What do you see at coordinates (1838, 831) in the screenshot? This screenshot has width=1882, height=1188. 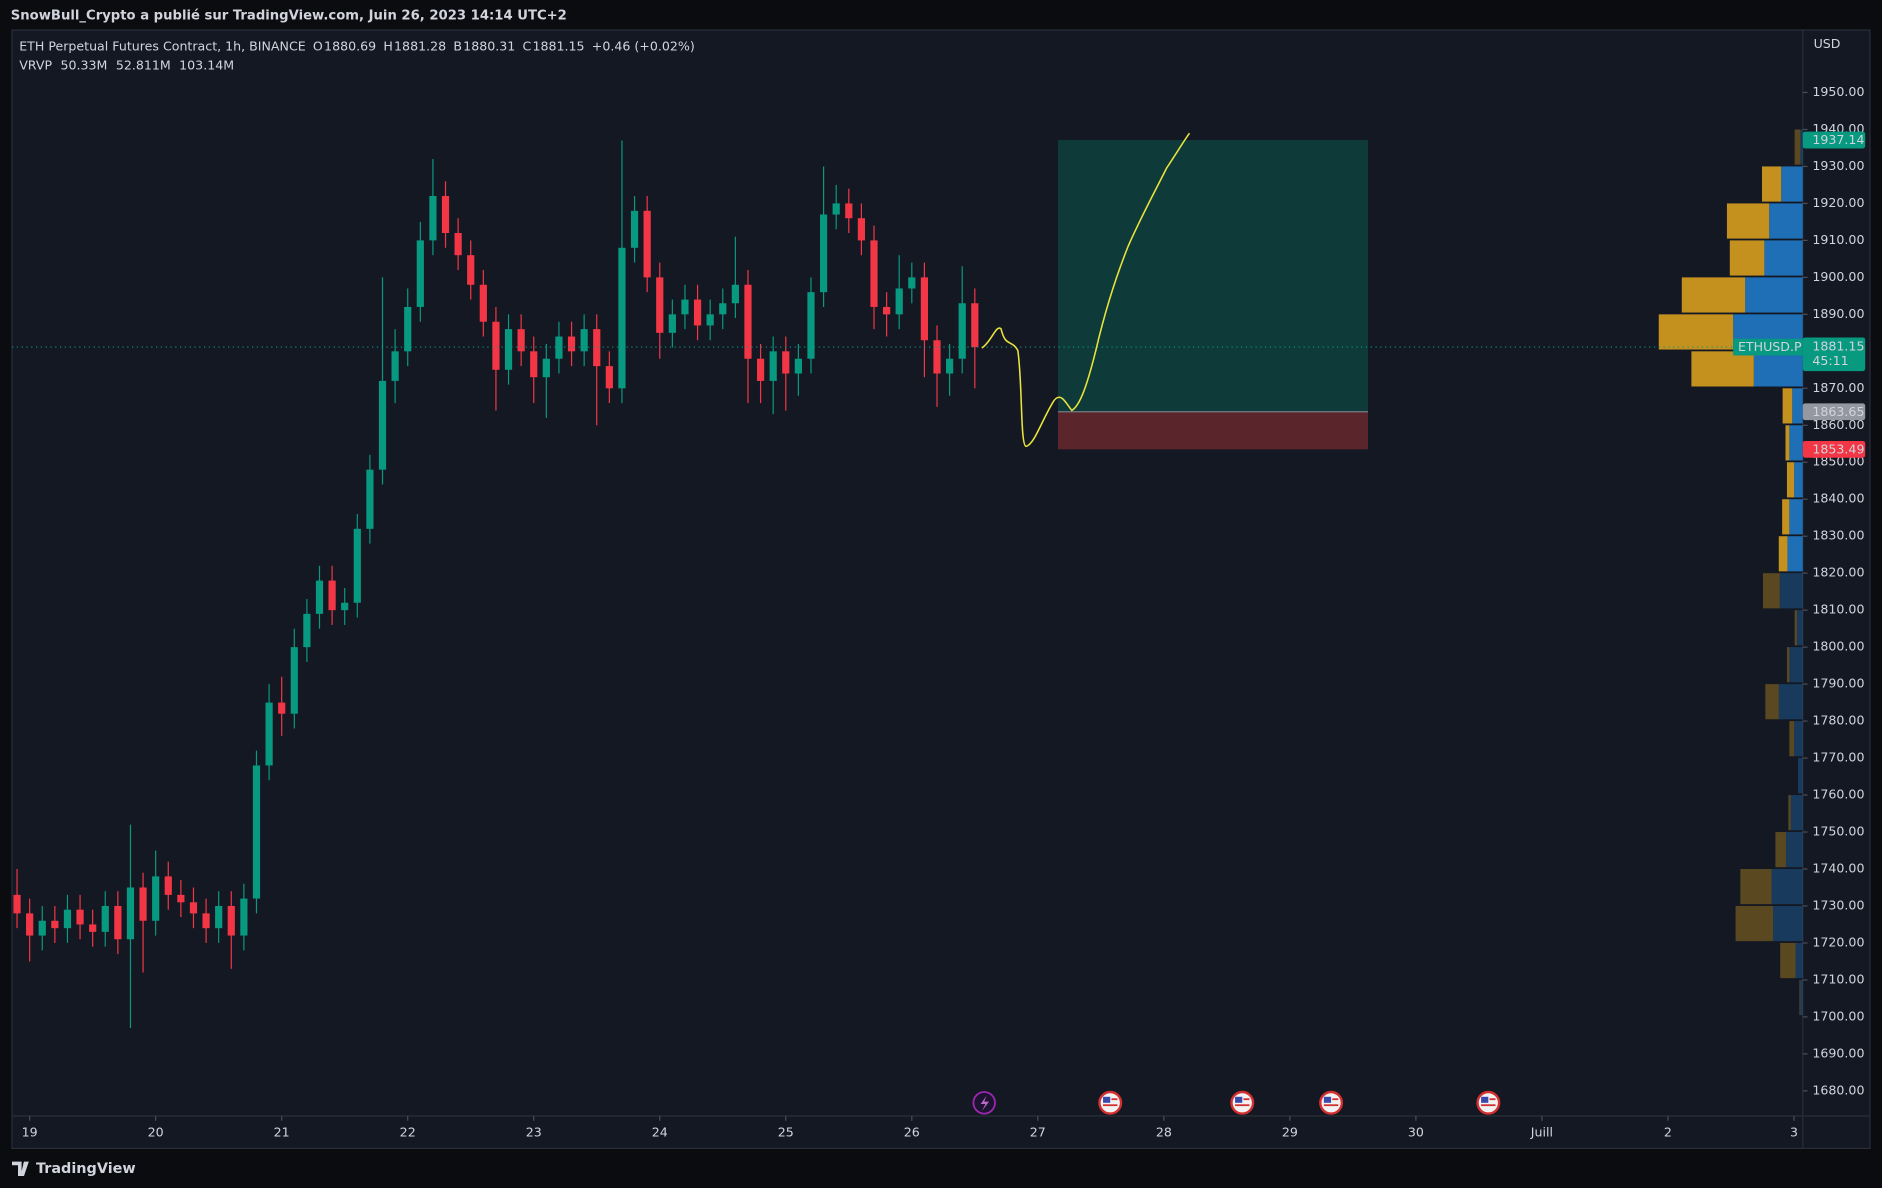 I see `y-tick-label: 1750.00` at bounding box center [1838, 831].